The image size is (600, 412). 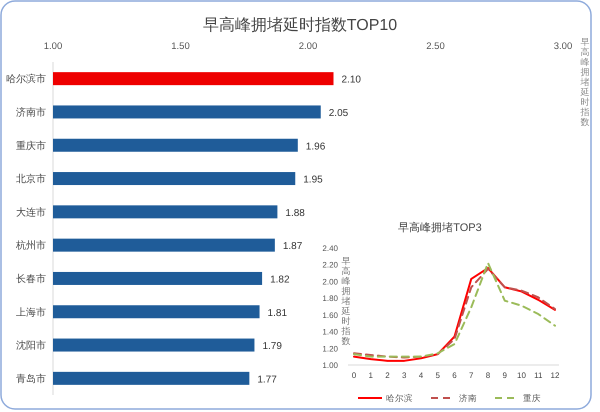 I want to click on y-tick-label: 杭州市, so click(x=30, y=246).